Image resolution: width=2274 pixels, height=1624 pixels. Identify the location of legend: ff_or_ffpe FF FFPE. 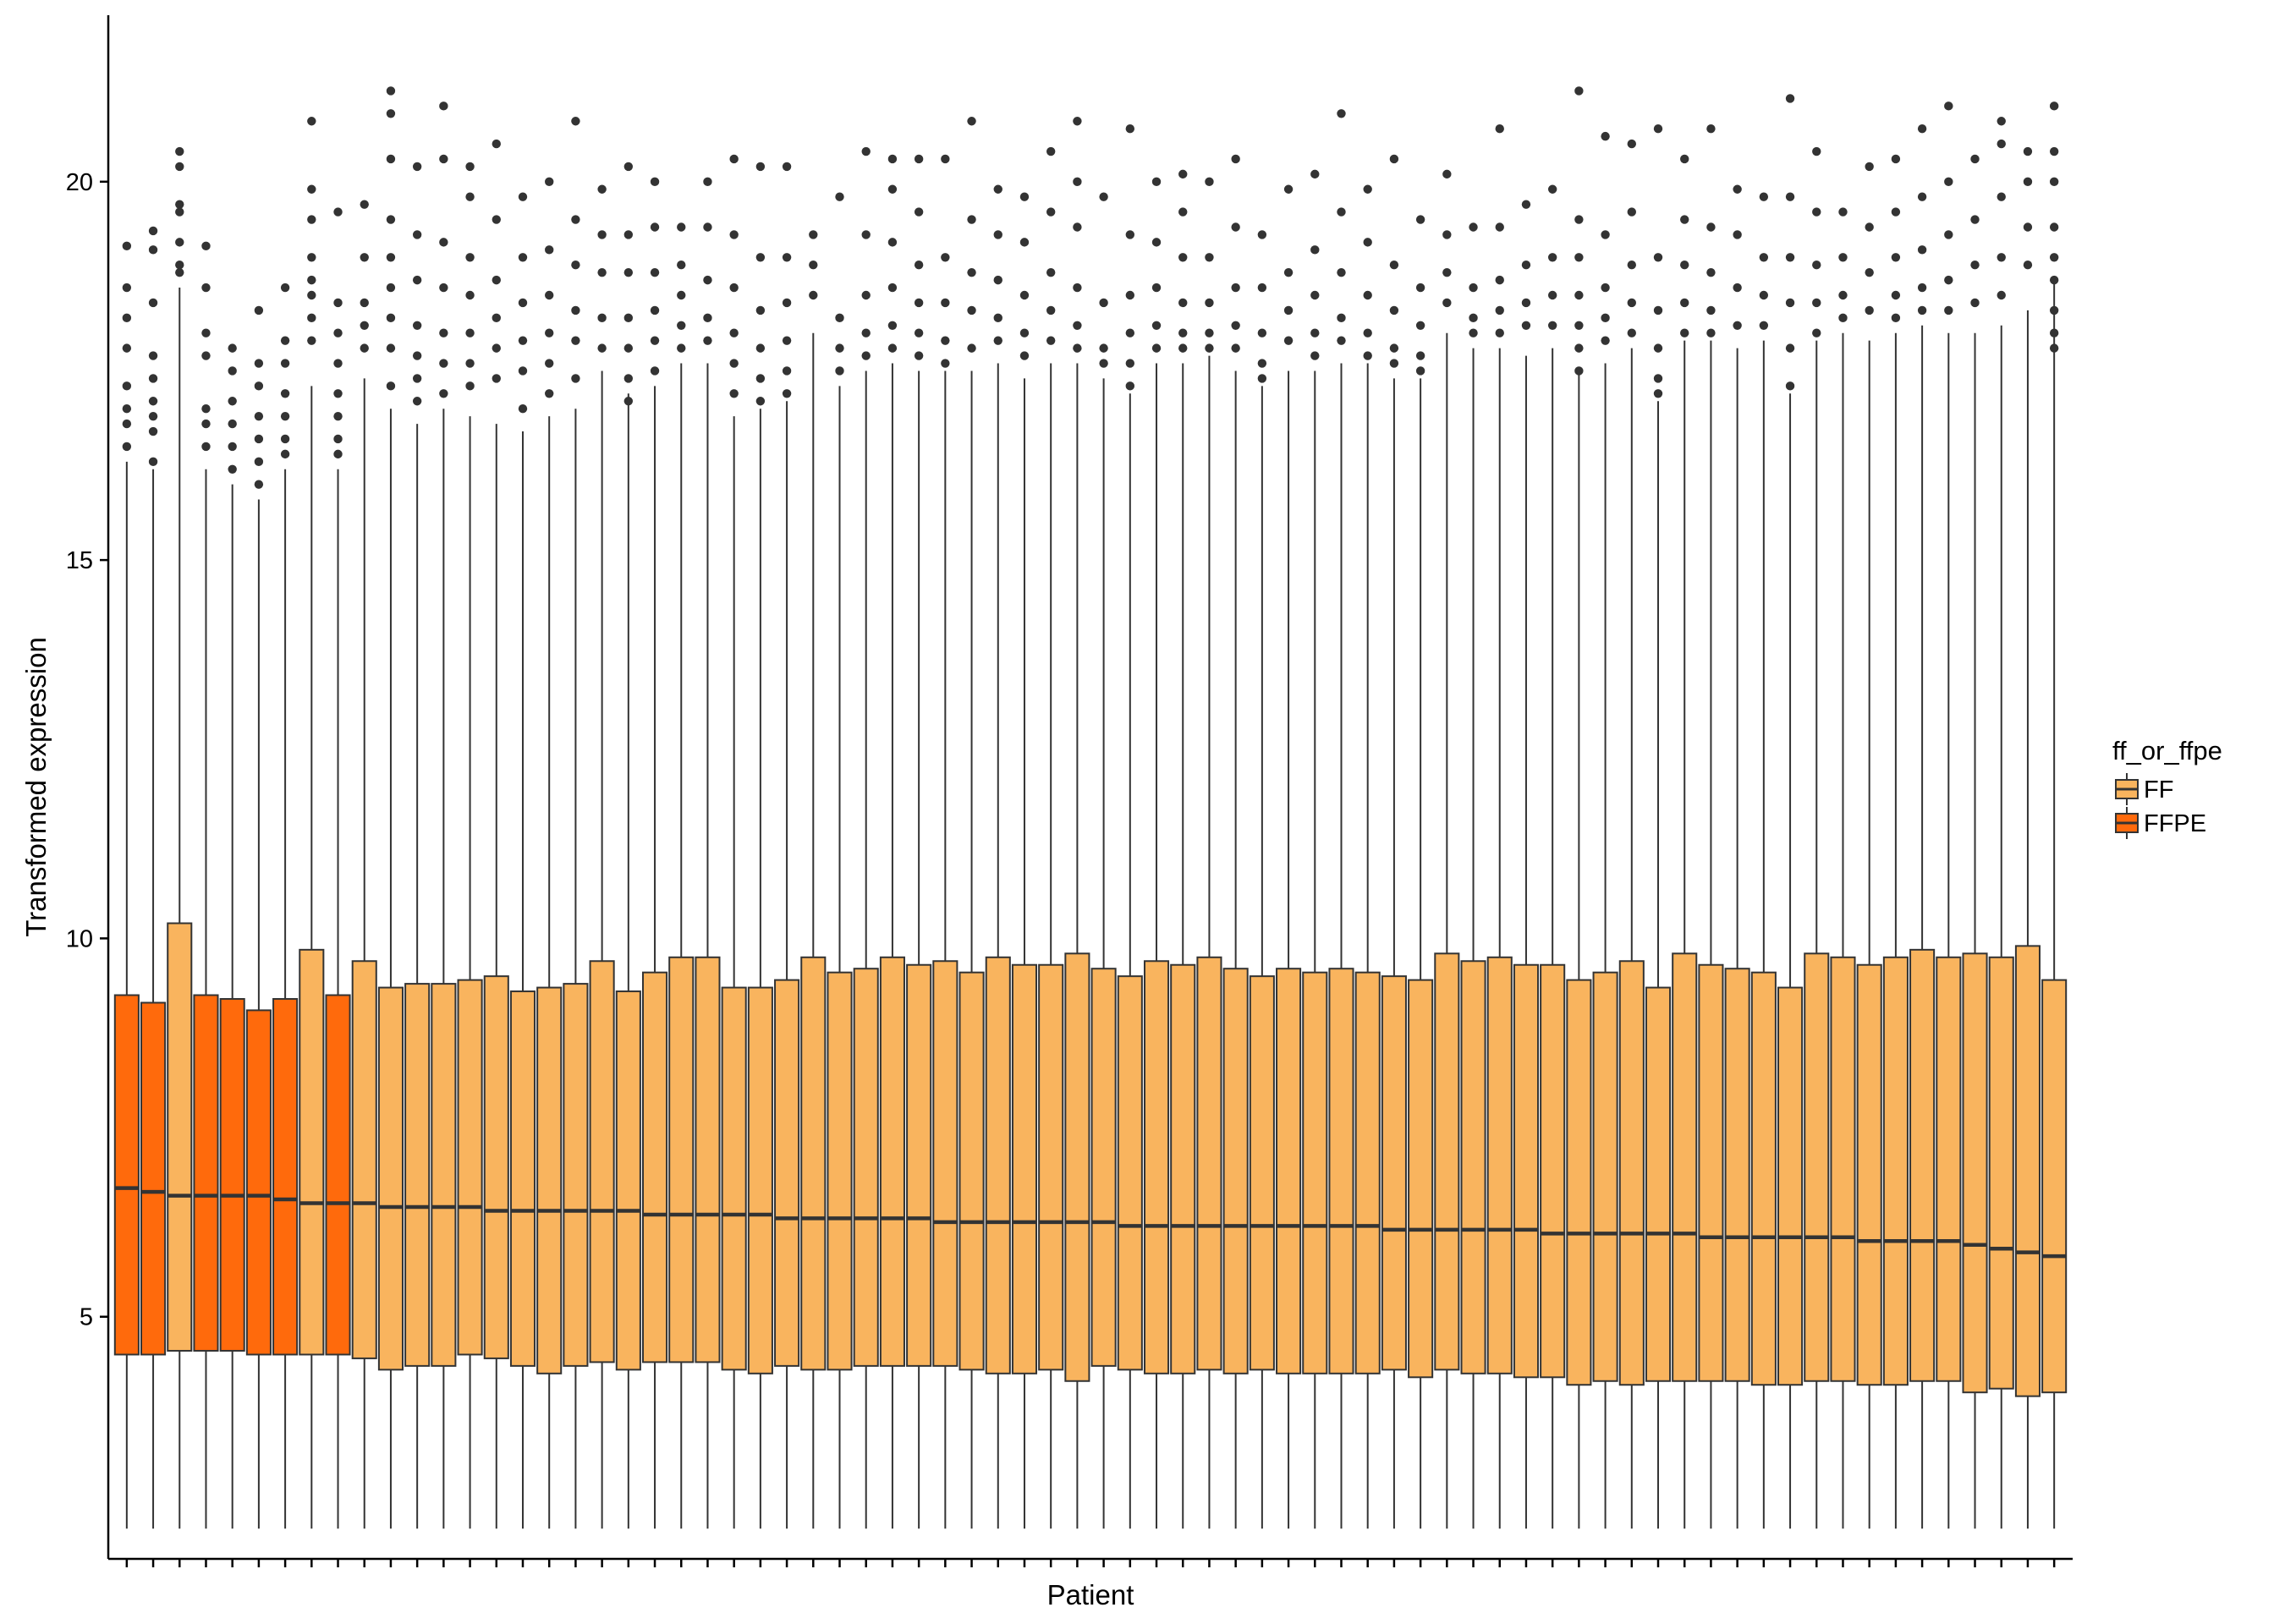
(2167, 788).